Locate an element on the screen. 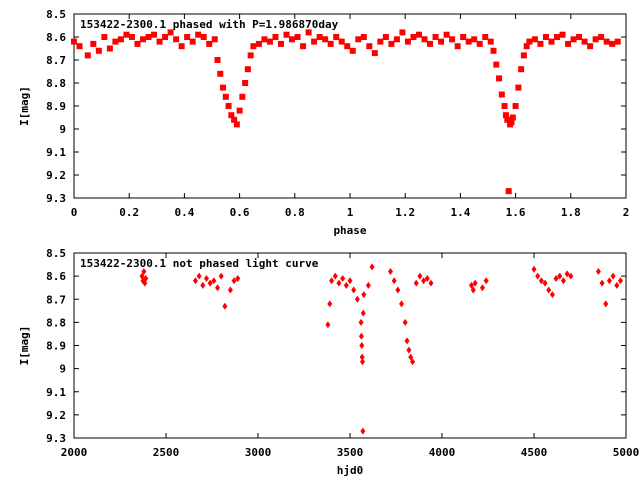 The height and width of the screenshot is (480, 640). y-tick-label: 8.6 is located at coordinates (56, 37).